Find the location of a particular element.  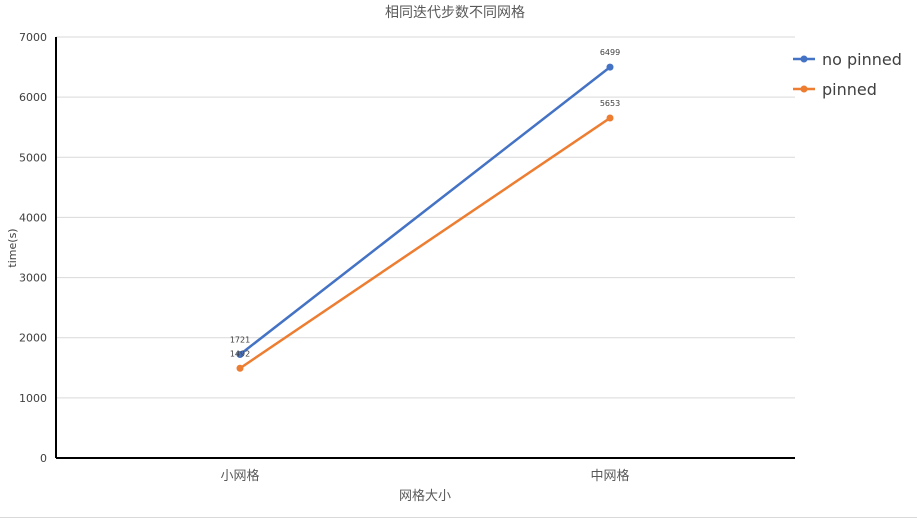

x-tick-label: 中网格 is located at coordinates (609, 476).